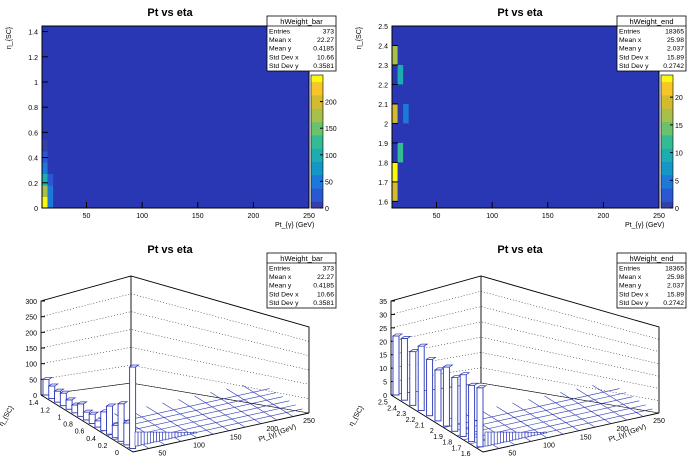 Image resolution: width=698 pixels, height=474 pixels. I want to click on z-tick-label: 200, so click(31, 333).